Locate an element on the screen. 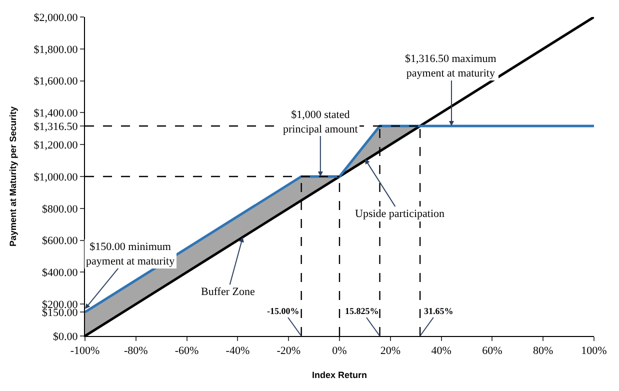  ref-line-label: -15.00% is located at coordinates (283, 311).